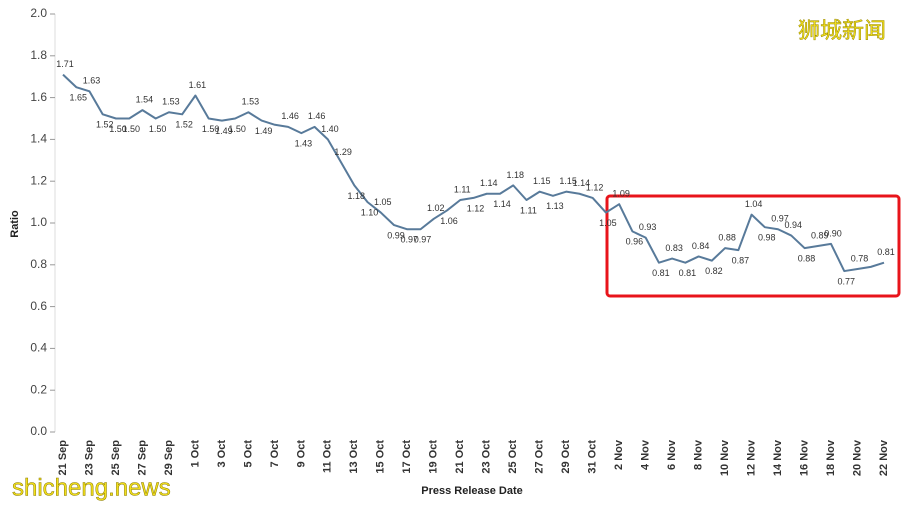 Image resolution: width=902 pixels, height=508 pixels. I want to click on x-tick-label: 4 Nov, so click(646, 454).